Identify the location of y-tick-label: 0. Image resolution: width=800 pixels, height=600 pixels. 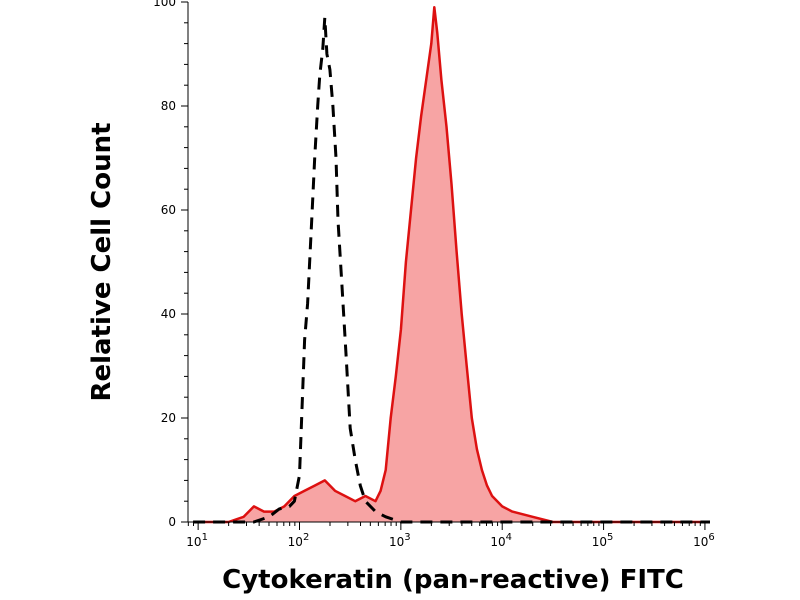
(172, 522).